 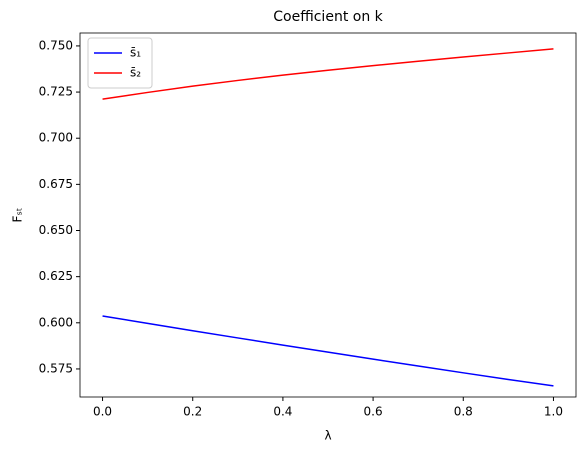 What do you see at coordinates (56, 45) in the screenshot?
I see `y-tick-label: 0.750` at bounding box center [56, 45].